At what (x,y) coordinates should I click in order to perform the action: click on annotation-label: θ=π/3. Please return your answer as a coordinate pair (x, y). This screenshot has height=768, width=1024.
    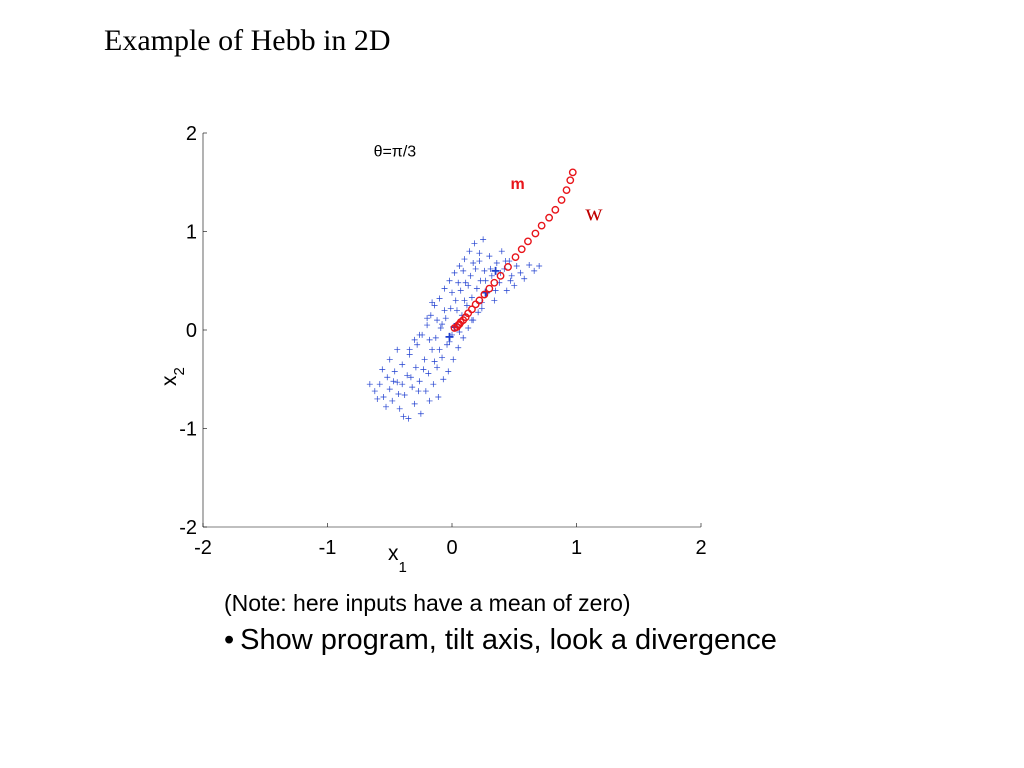
    Looking at the image, I should click on (395, 152).